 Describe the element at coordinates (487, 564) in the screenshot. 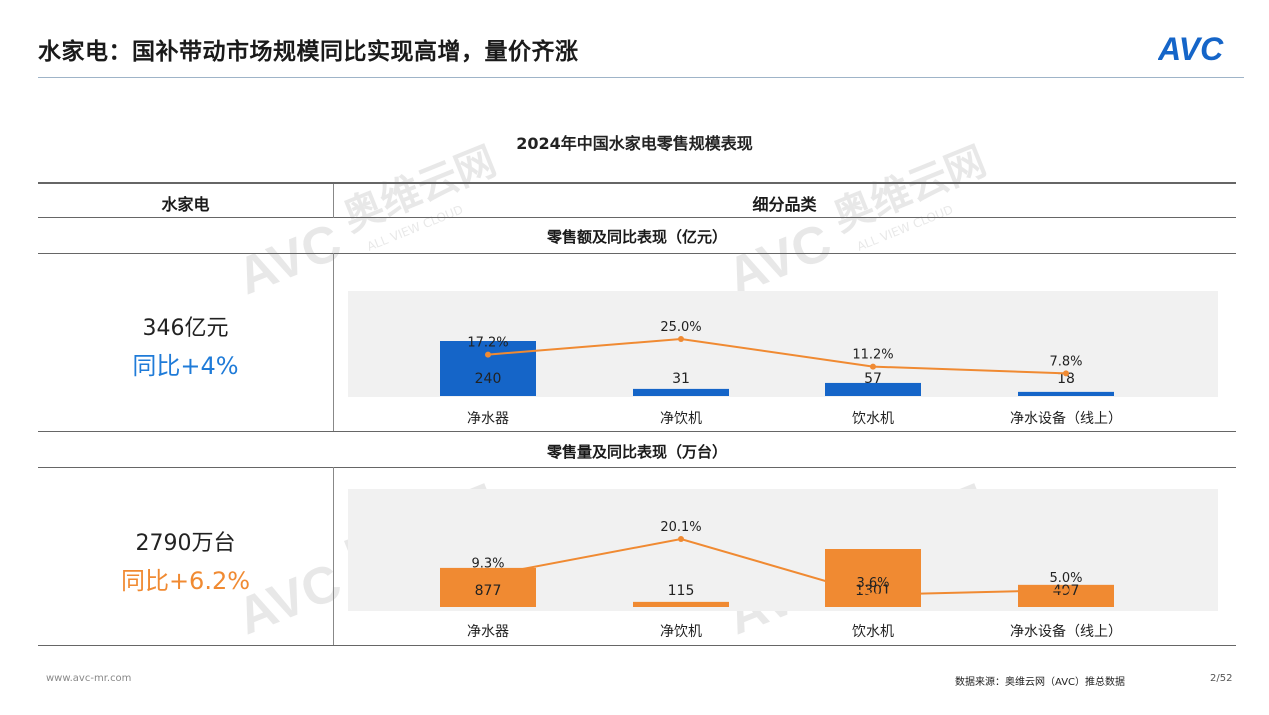

I see `growth-label: 9.3%` at that location.